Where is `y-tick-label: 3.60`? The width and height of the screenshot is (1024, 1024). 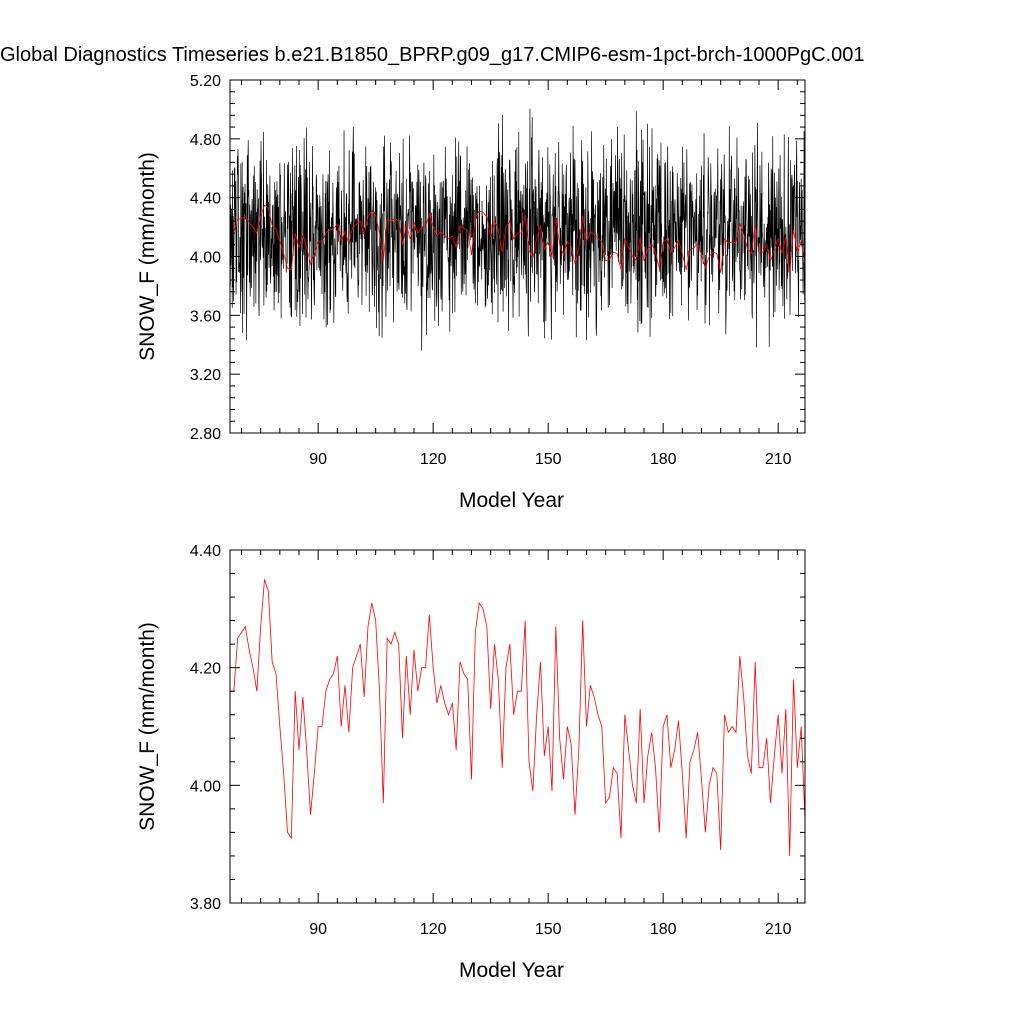
y-tick-label: 3.60 is located at coordinates (205, 316).